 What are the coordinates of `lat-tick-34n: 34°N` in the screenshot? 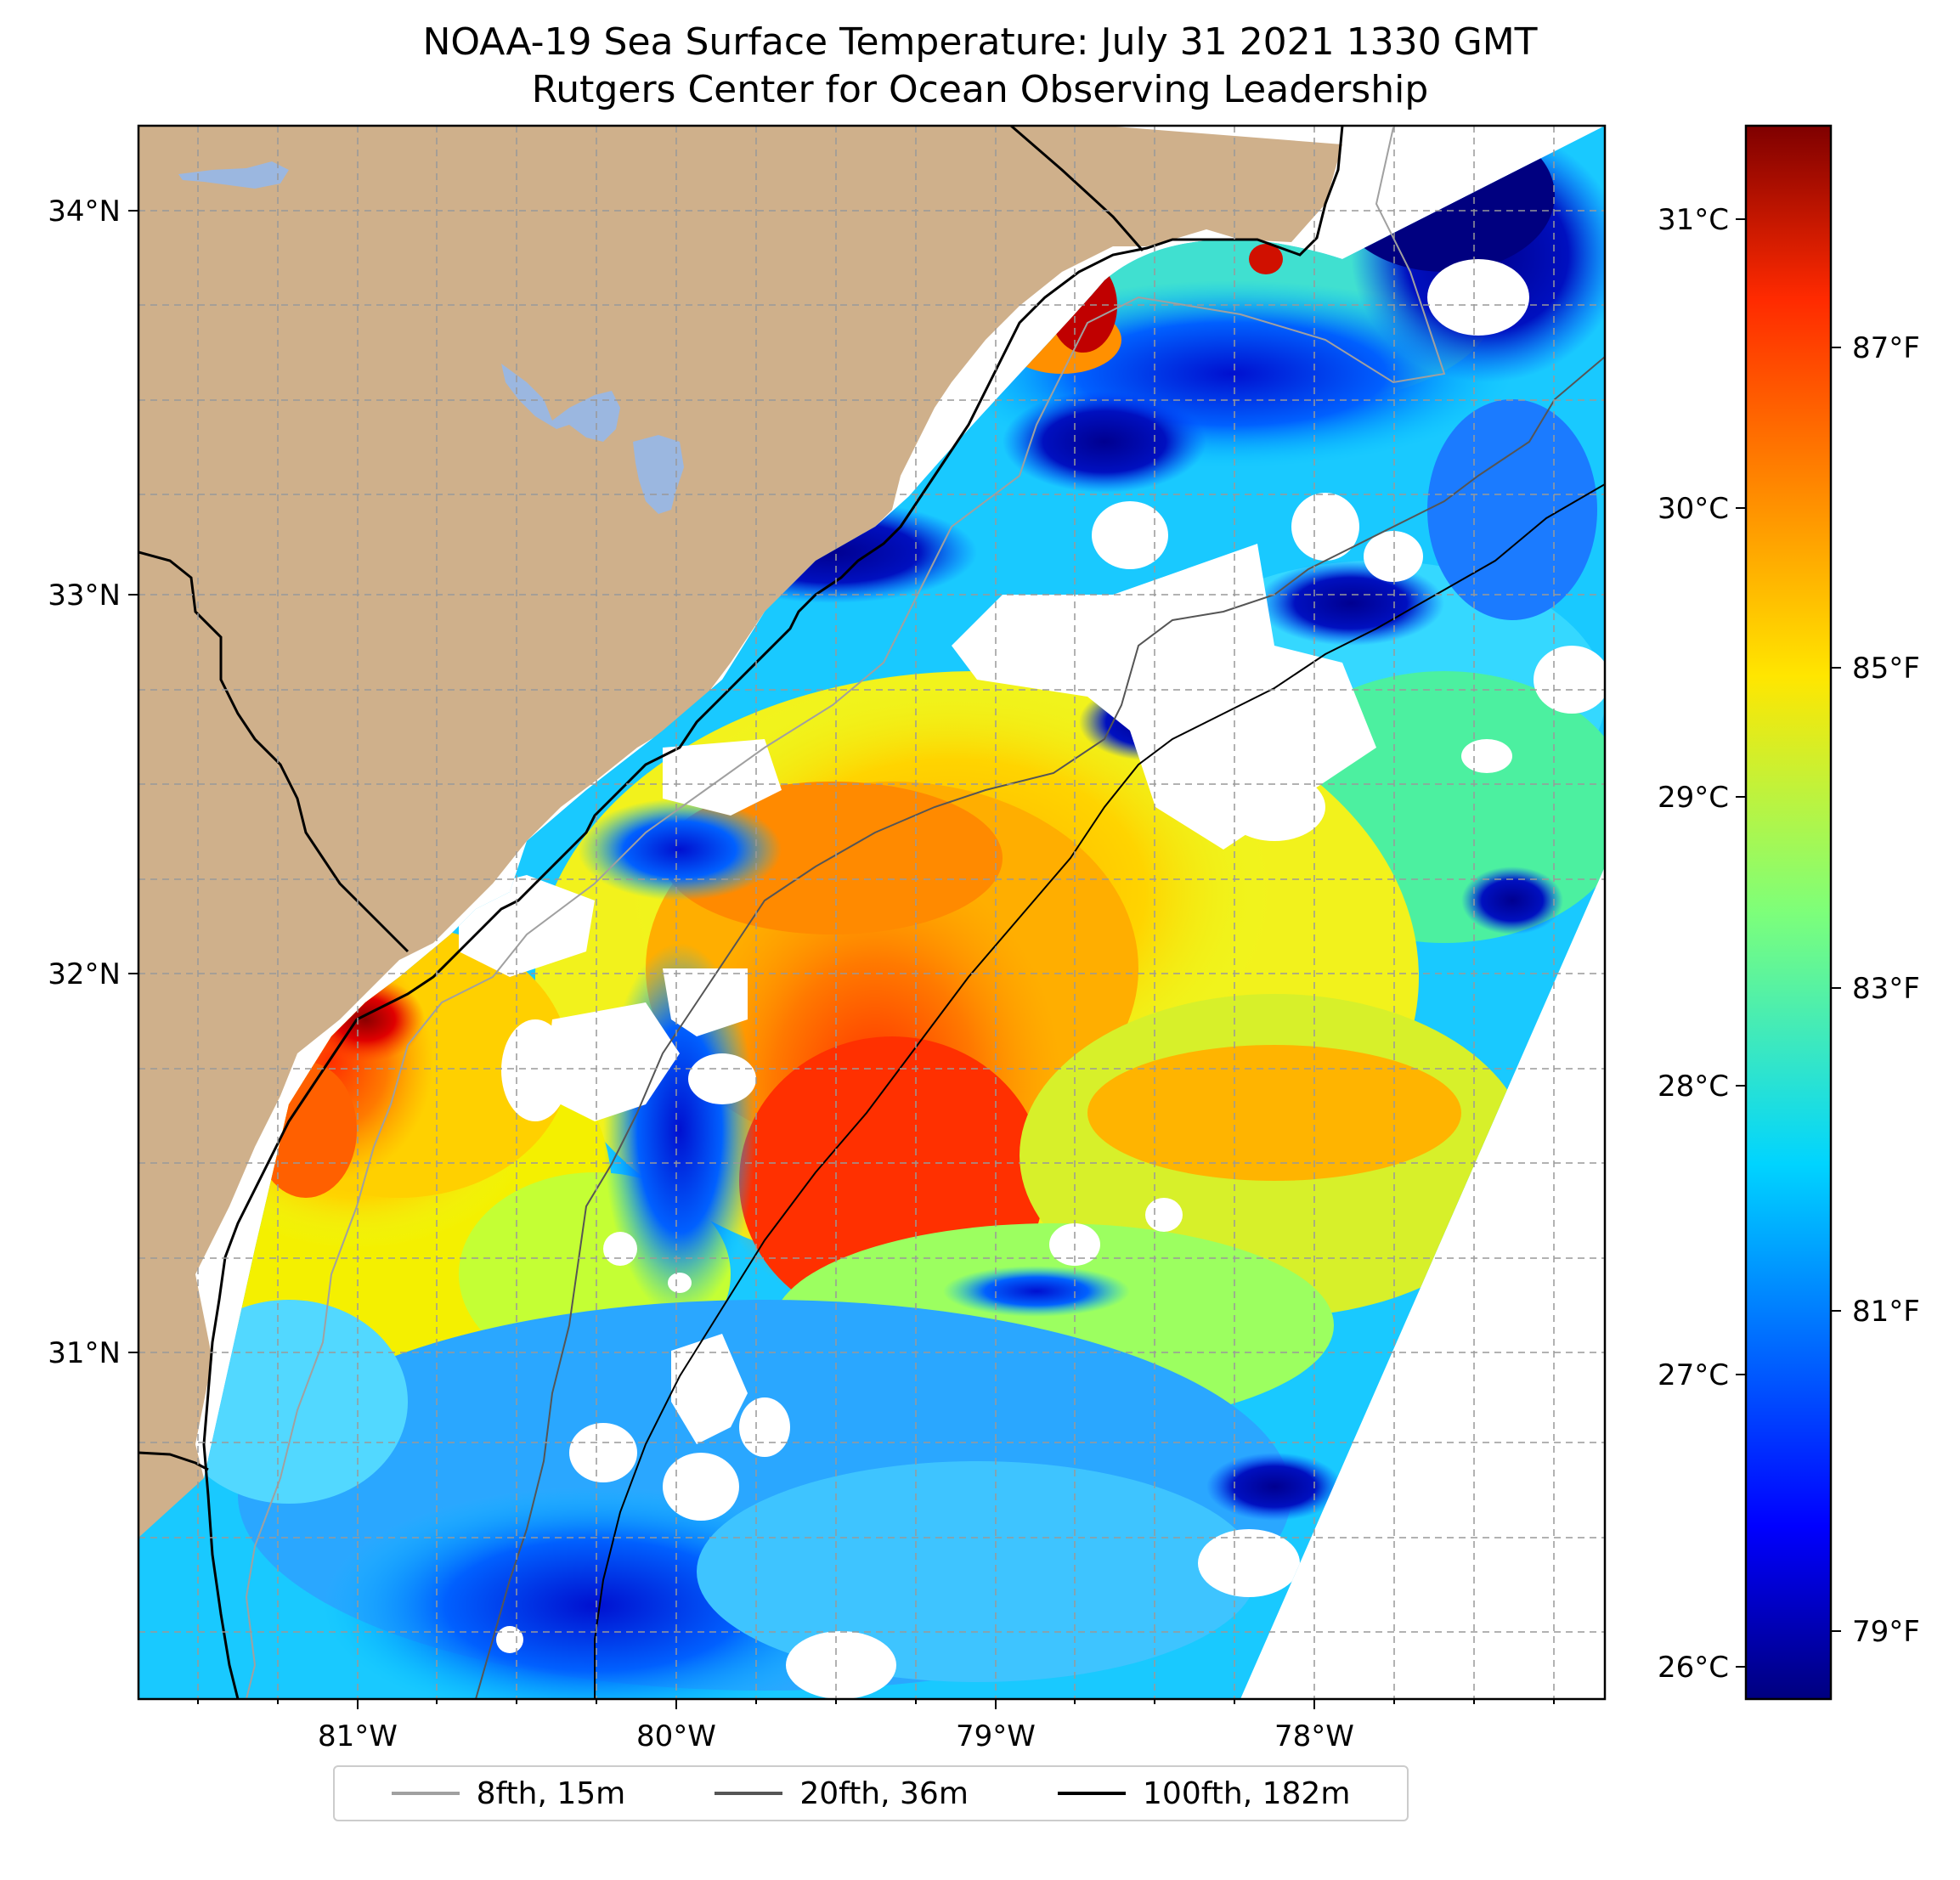 It's located at (85, 212).